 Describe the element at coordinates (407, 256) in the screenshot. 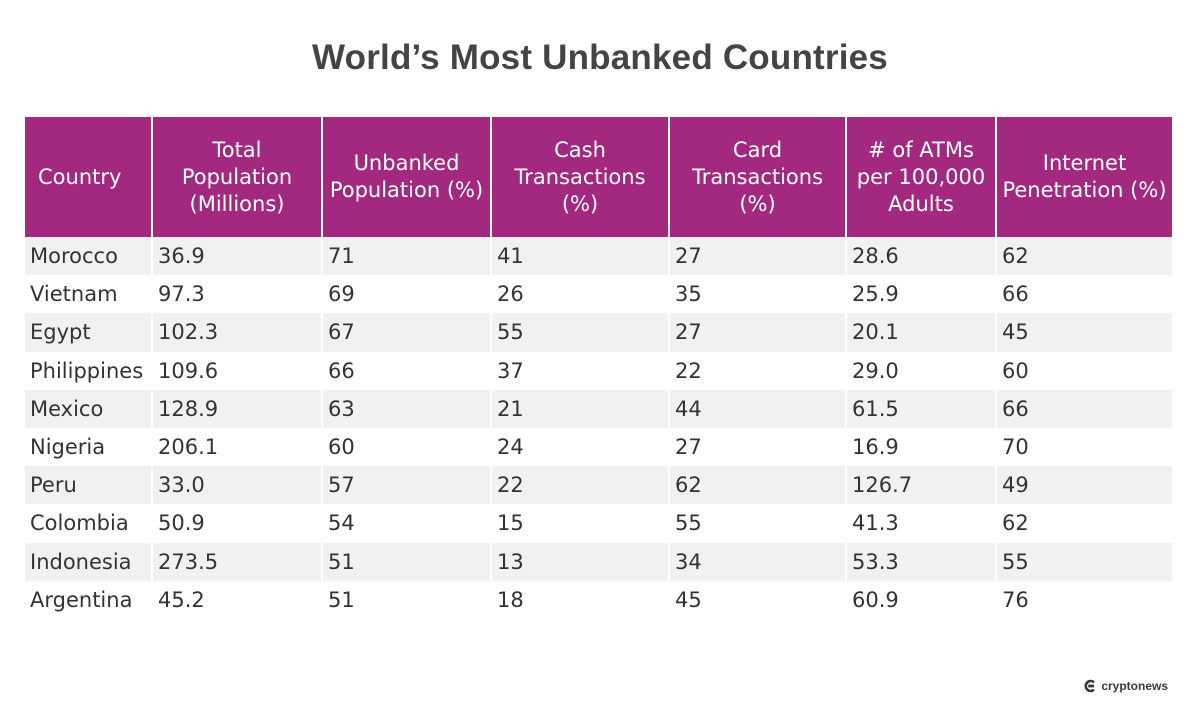

I see `value-cell: 71` at that location.